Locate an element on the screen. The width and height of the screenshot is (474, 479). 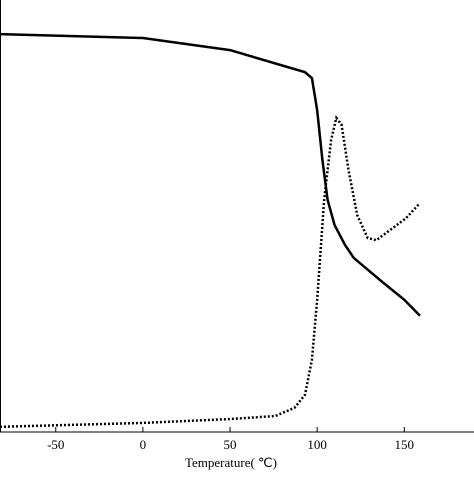
x-tick-label: 150 is located at coordinates (405, 444).